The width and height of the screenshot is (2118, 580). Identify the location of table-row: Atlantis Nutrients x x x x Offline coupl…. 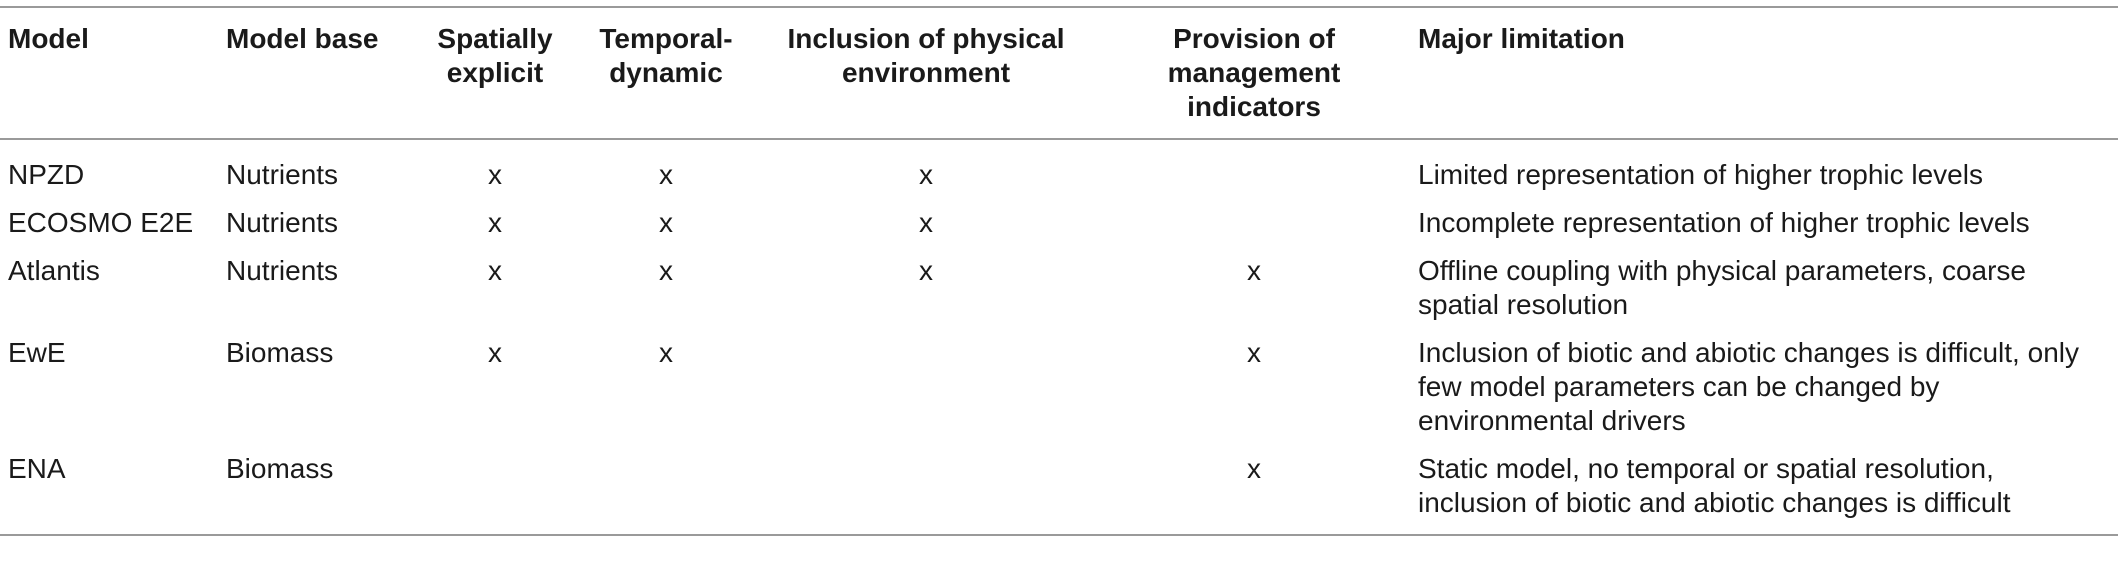
(1059, 288).